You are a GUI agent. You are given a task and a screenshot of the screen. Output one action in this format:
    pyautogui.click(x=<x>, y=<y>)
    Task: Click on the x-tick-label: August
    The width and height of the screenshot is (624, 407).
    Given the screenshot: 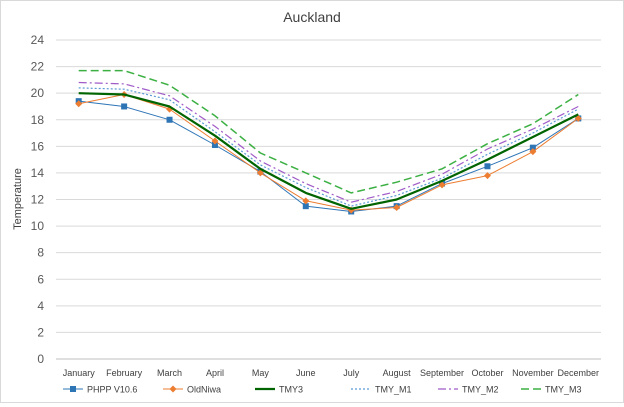 What is the action you would take?
    pyautogui.click(x=397, y=373)
    